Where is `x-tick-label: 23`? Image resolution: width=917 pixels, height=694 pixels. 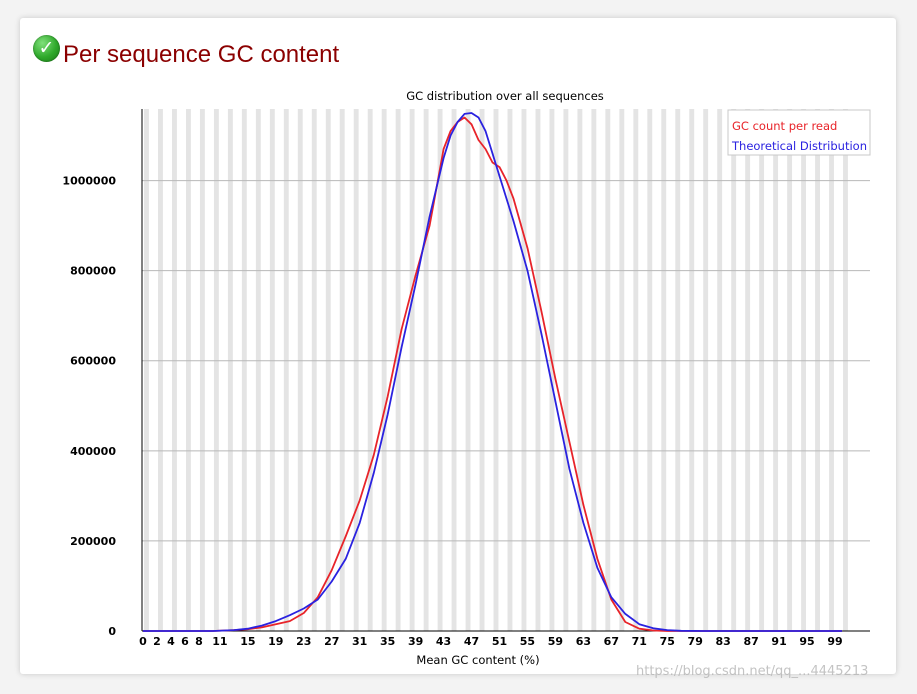
x-tick-label: 23 is located at coordinates (303, 641).